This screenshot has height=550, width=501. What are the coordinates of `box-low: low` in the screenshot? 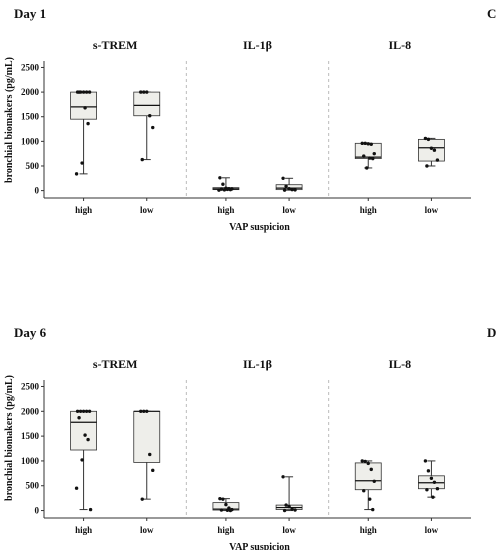 It's located at (431, 175).